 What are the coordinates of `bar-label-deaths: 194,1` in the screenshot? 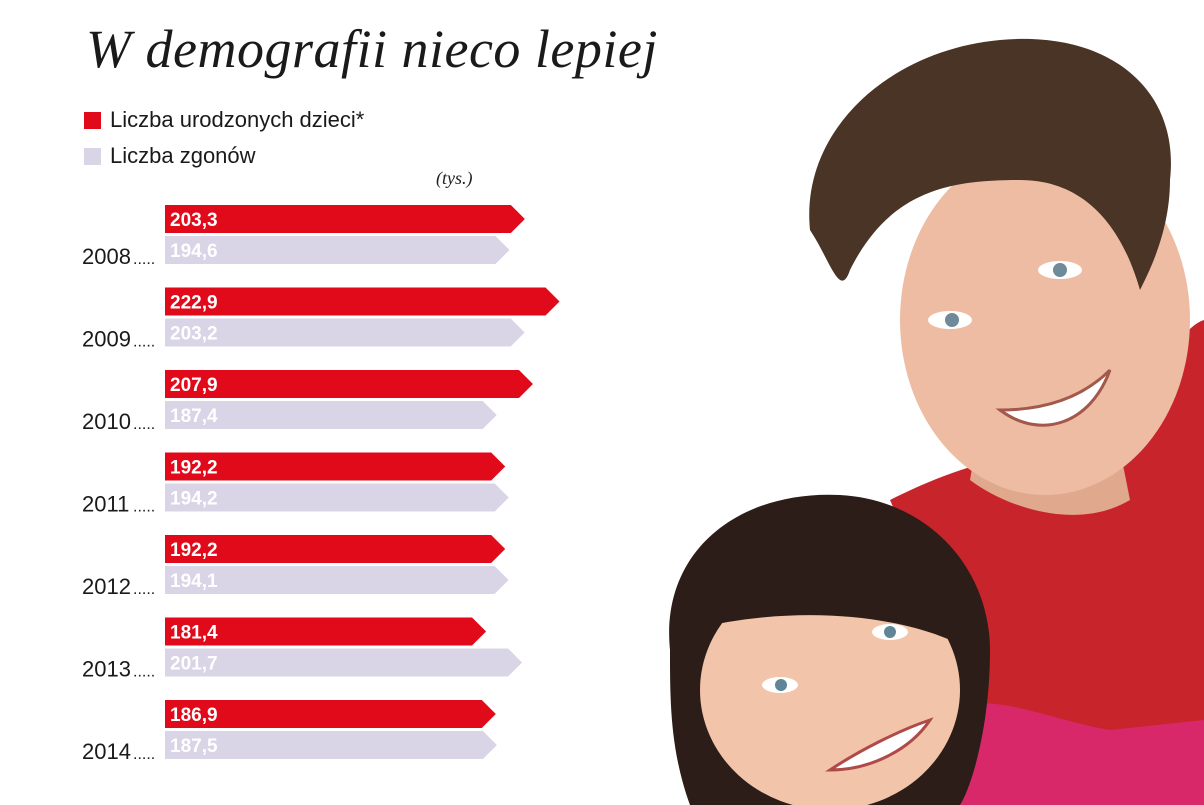 It's located at (194, 581).